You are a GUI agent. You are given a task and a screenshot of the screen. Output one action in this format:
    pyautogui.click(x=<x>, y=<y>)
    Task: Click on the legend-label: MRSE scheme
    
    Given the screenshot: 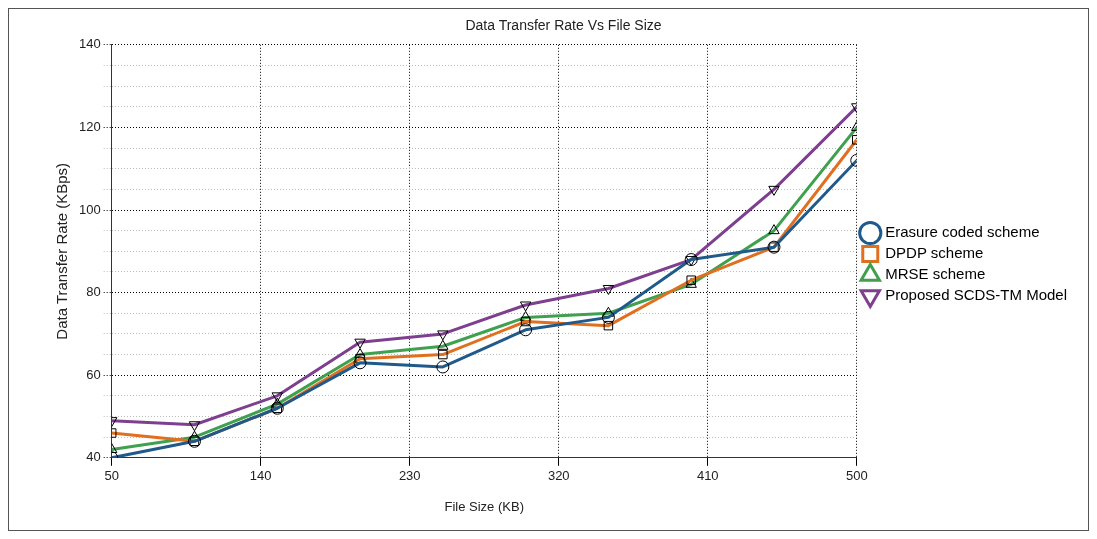 What is the action you would take?
    pyautogui.click(x=935, y=274)
    